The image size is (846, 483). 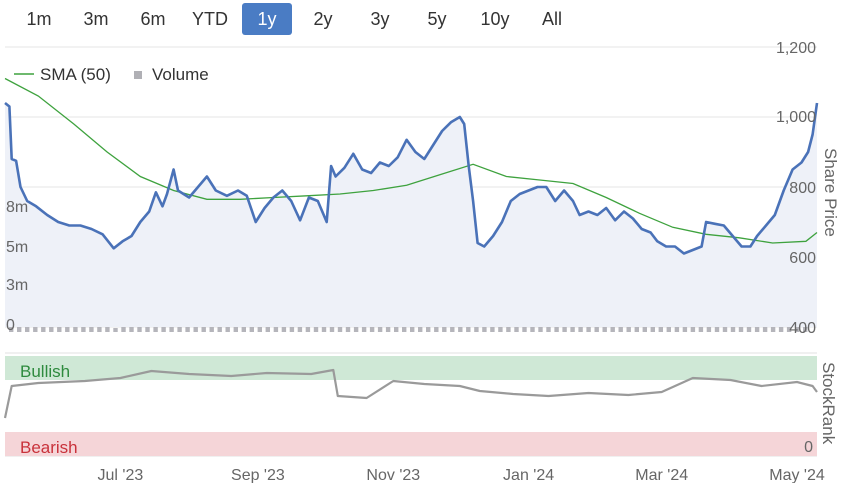 What do you see at coordinates (111, 74) in the screenshot?
I see `legend: SMA (50) Volume` at bounding box center [111, 74].